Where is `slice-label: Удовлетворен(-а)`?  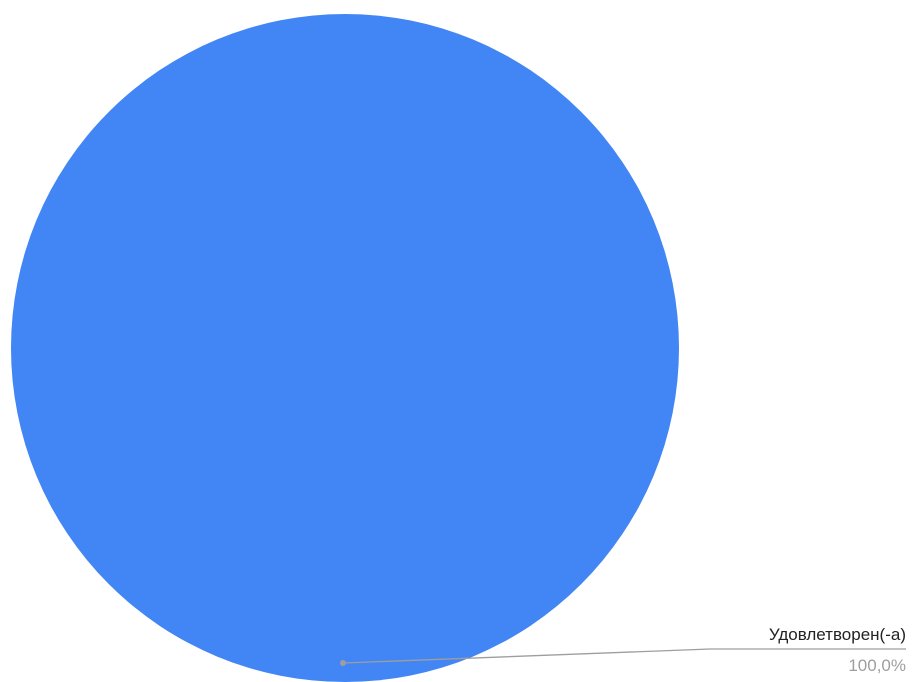 slice-label: Удовлетворен(-а) is located at coordinates (837, 634).